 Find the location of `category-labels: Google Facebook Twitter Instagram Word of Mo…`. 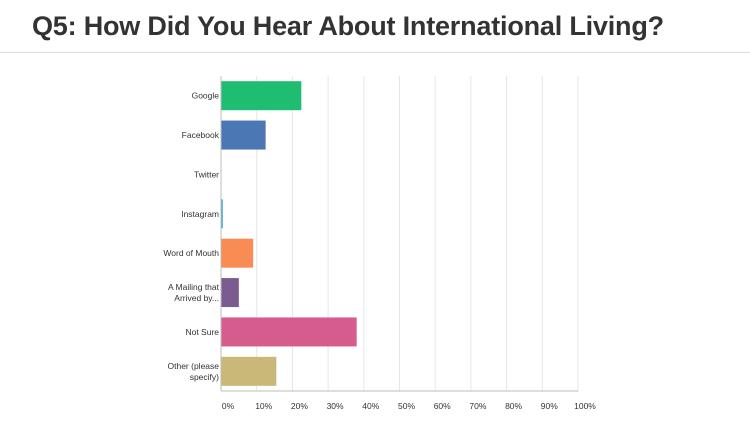

category-labels: Google Facebook Twitter Instagram Word of Mo… is located at coordinates (191, 236).